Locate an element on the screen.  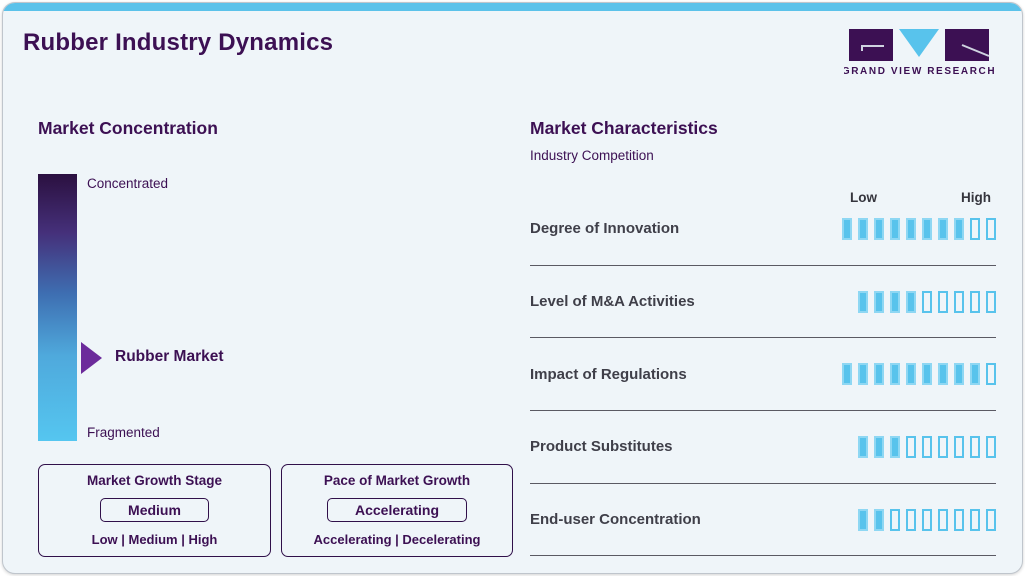
characteristic-label: End-user Concentration is located at coordinates (615, 520).